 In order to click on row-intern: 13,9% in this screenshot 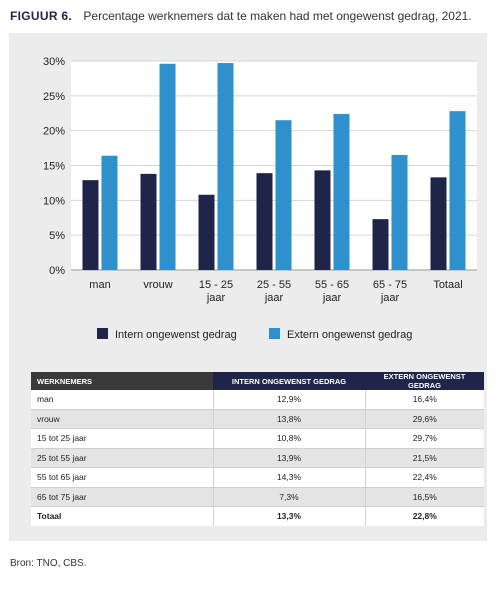, I will do `click(289, 458)`.